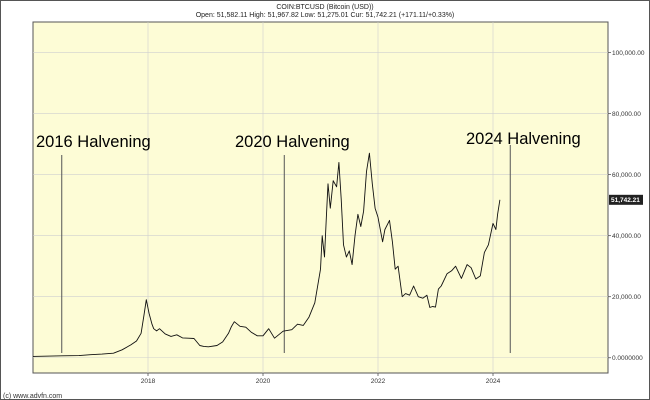 The width and height of the screenshot is (650, 400). Describe the element at coordinates (626, 297) in the screenshot. I see `y-tick-label: 20,000.00` at that location.